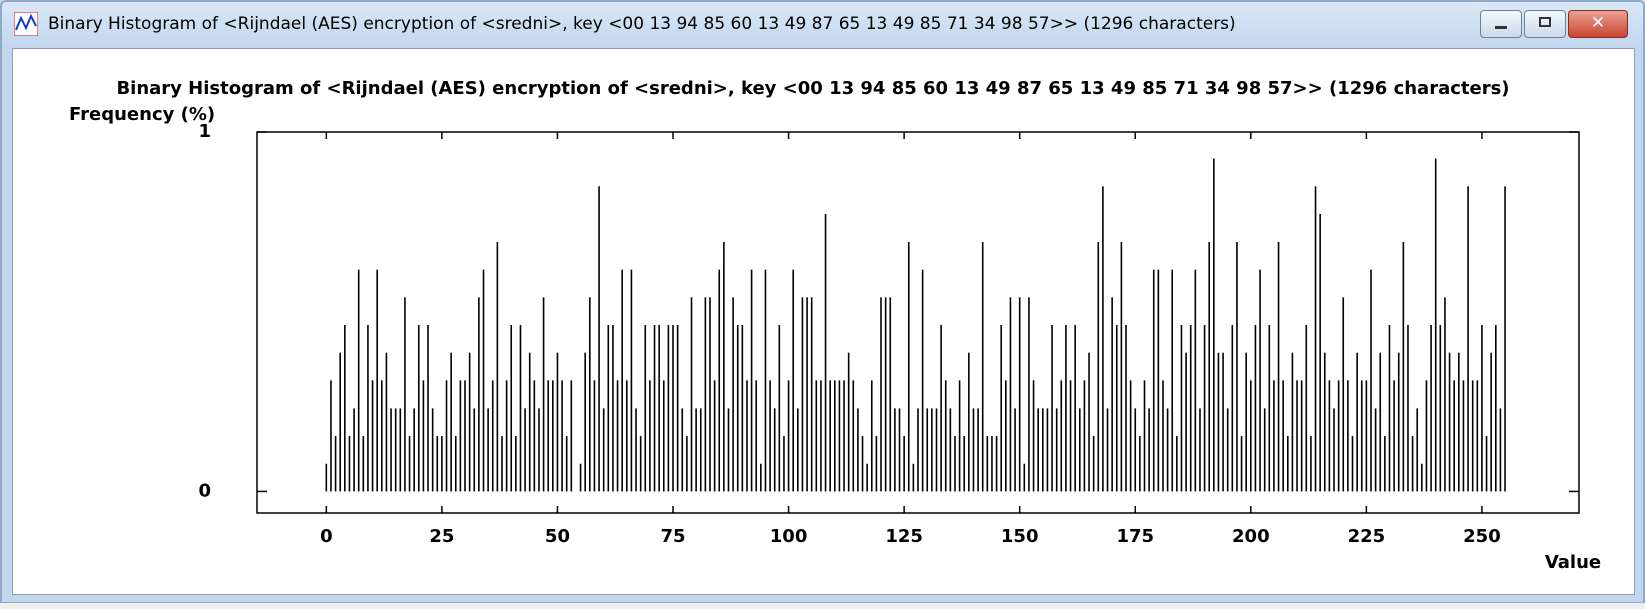 The image size is (1645, 609). What do you see at coordinates (1501, 24) in the screenshot?
I see `minimize-button` at bounding box center [1501, 24].